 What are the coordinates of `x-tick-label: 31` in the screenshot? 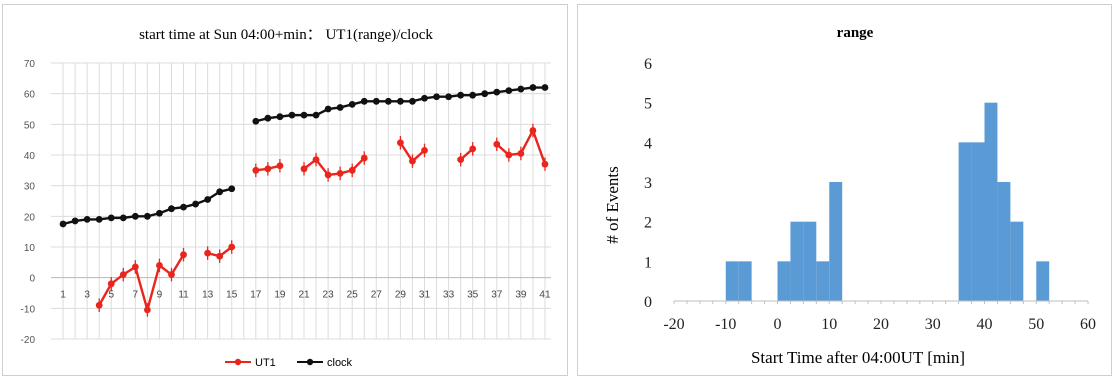 It's located at (425, 295).